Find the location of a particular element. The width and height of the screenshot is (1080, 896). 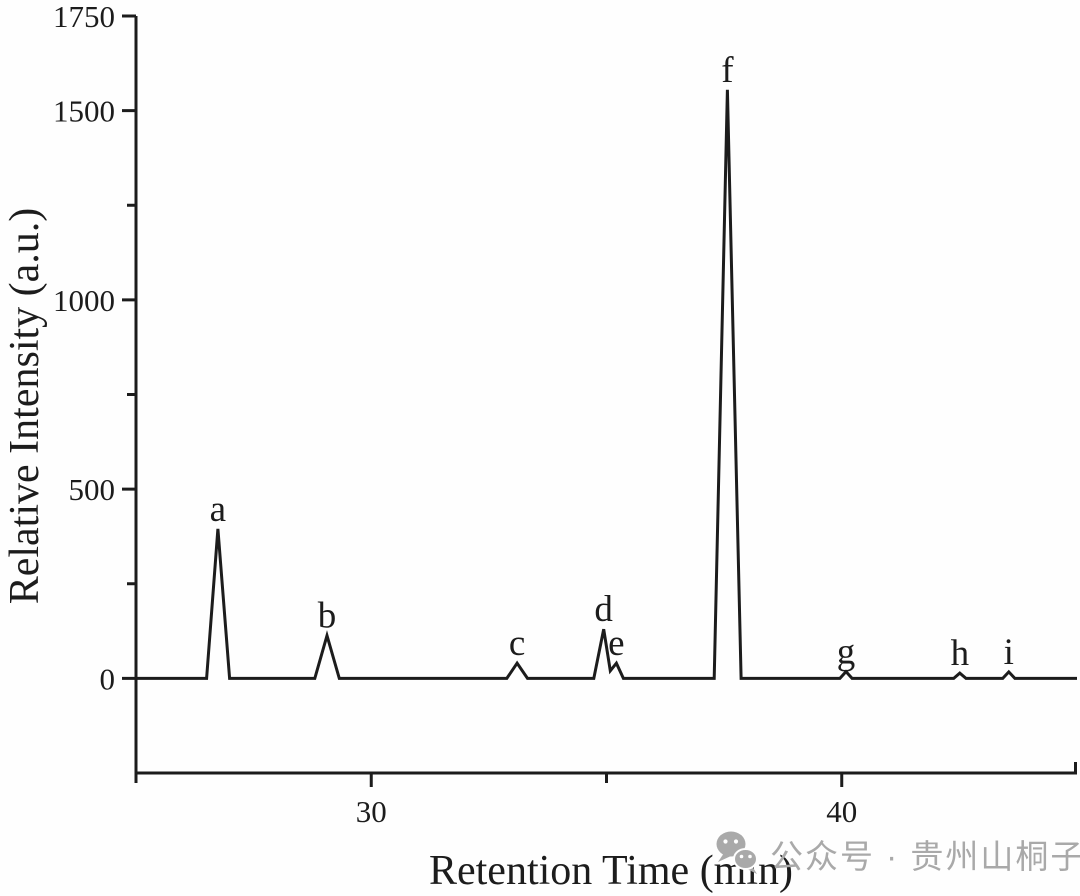

chart-label: f is located at coordinates (727, 70).